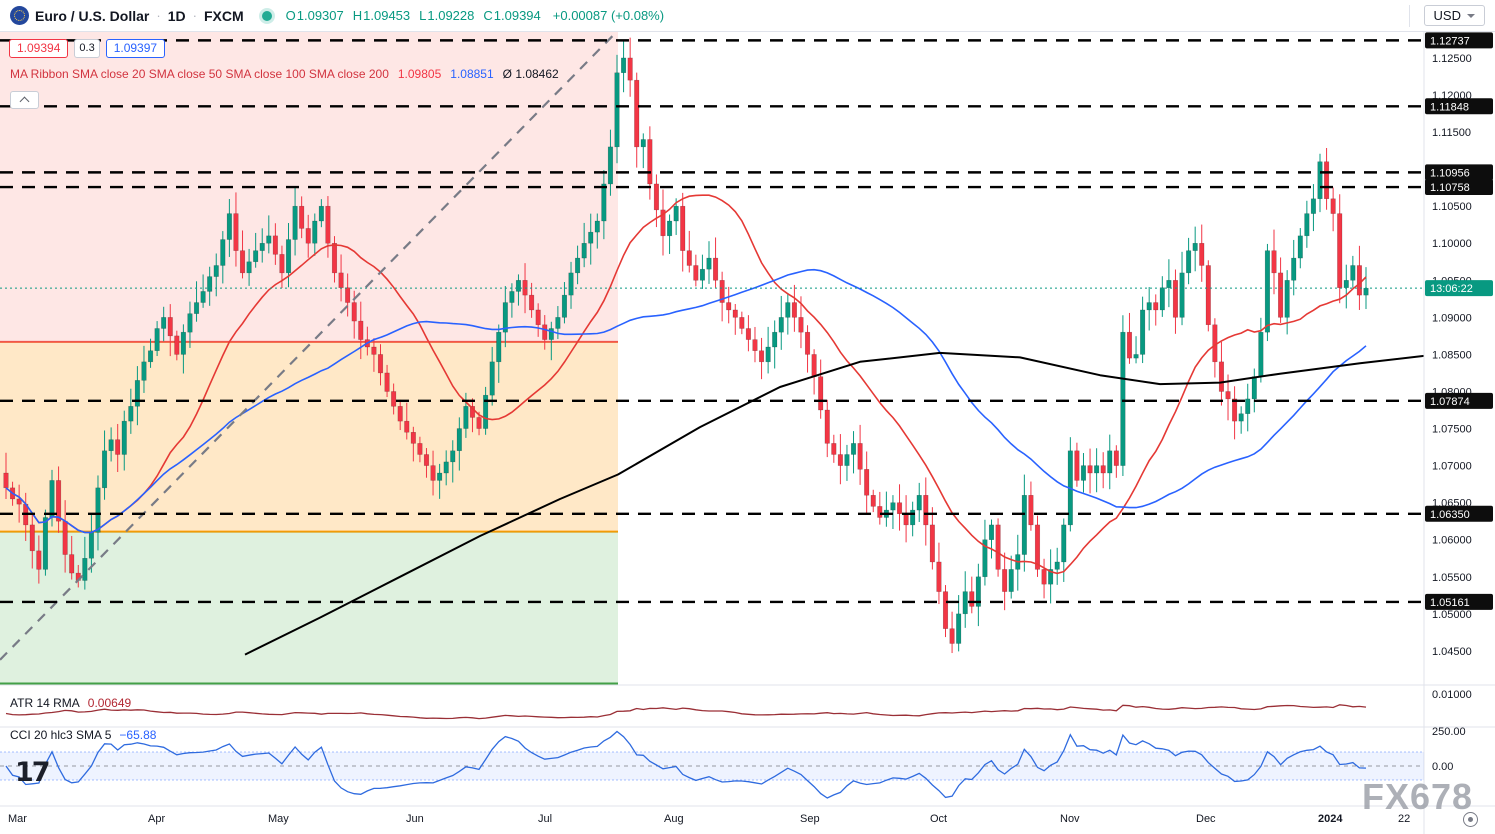  I want to click on chevron-up-icon, so click(24, 101).